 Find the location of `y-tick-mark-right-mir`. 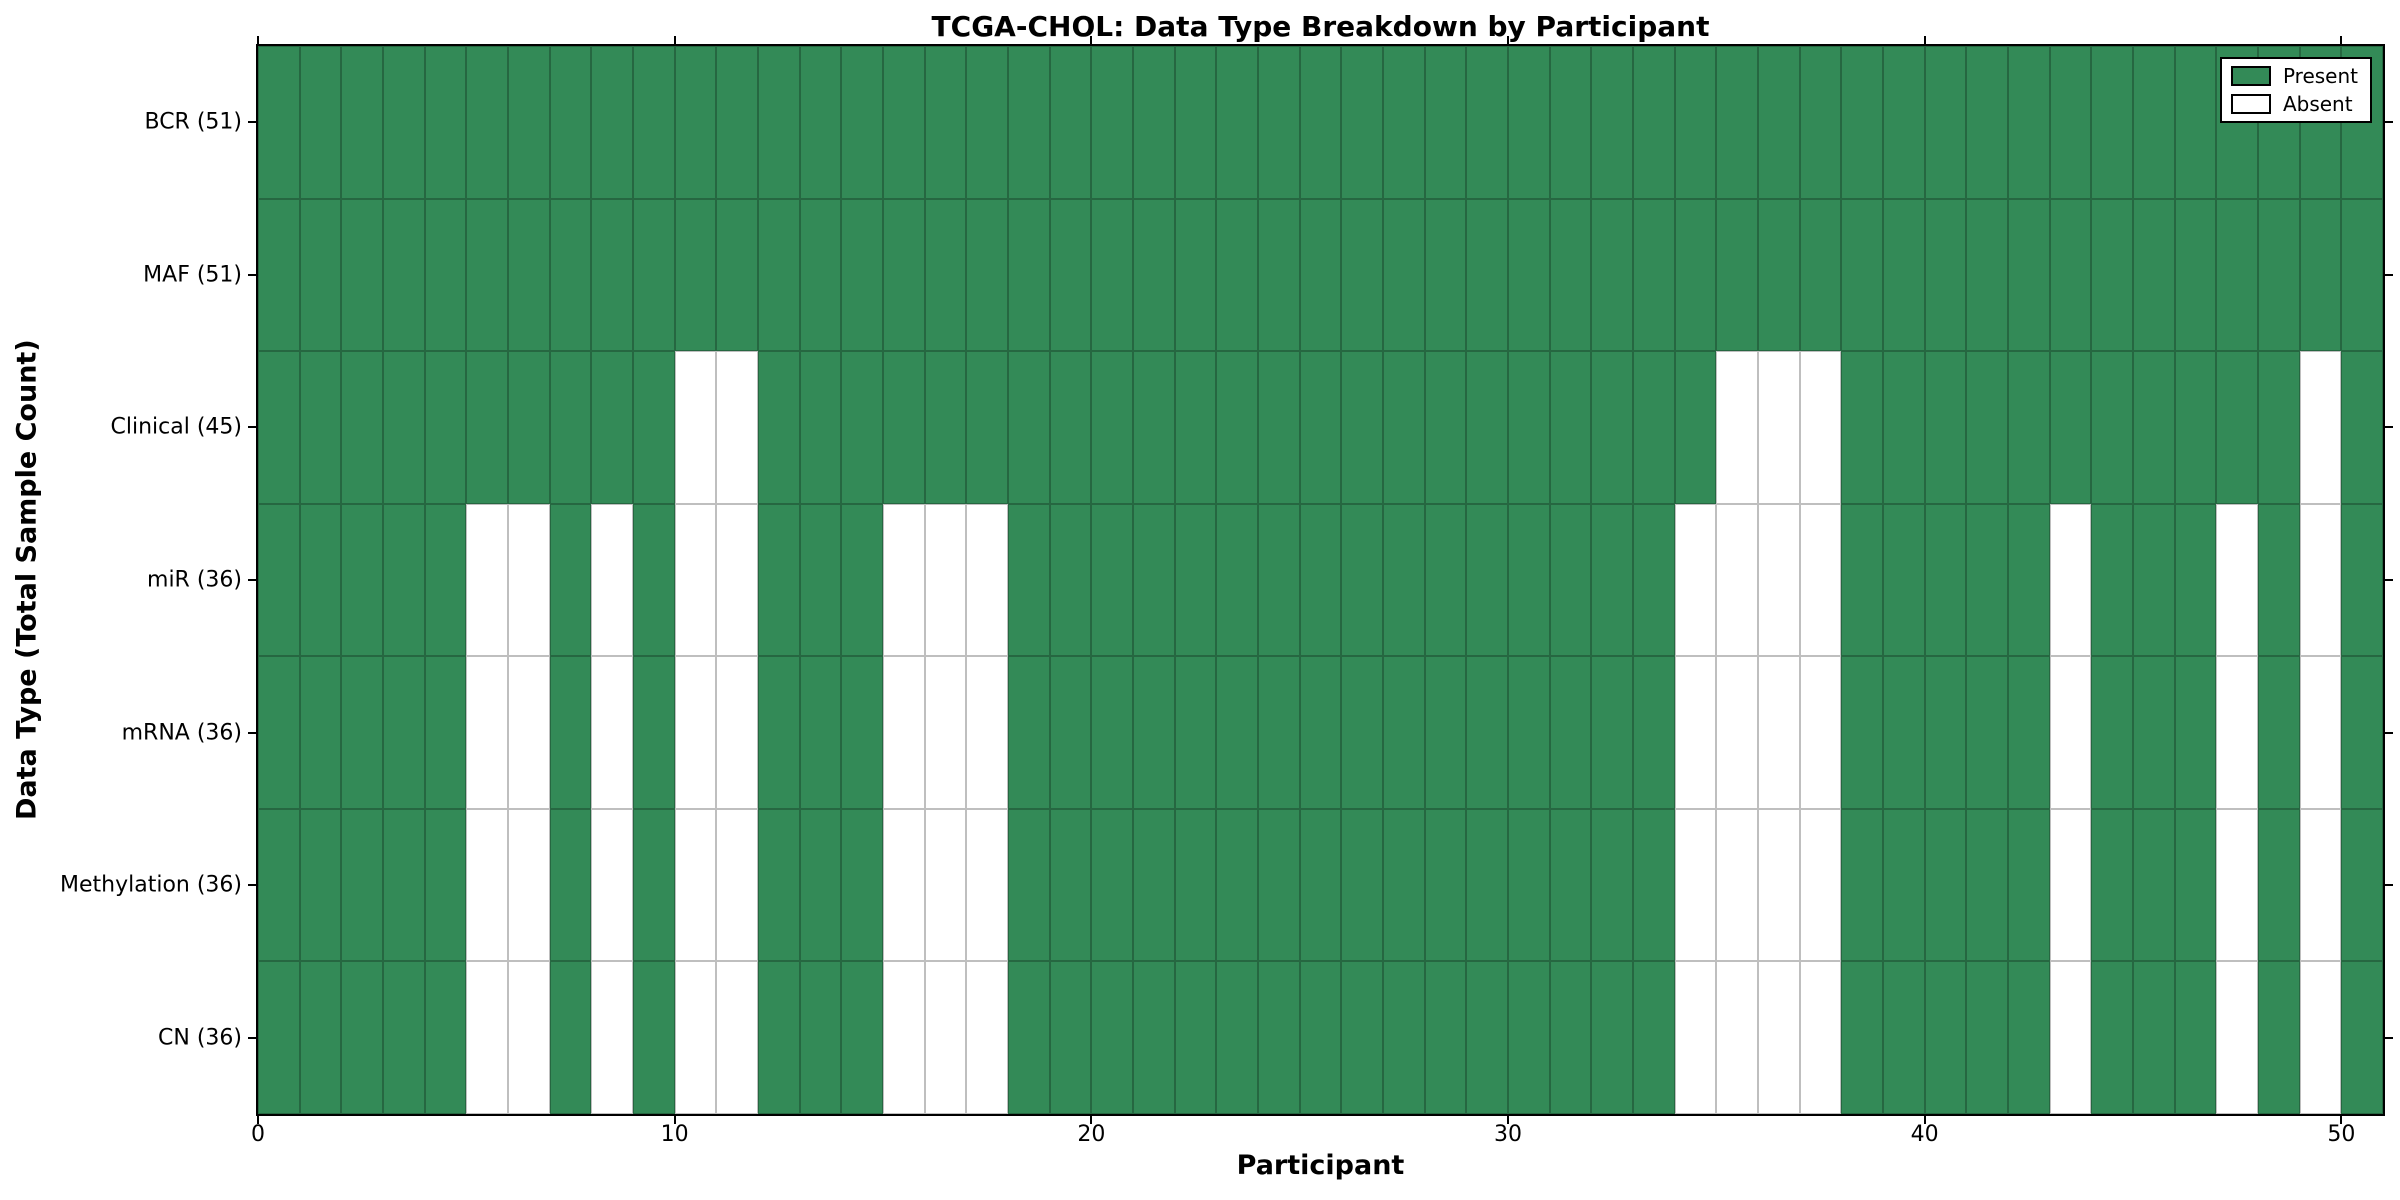

y-tick-mark-right-mir is located at coordinates (2389, 580).